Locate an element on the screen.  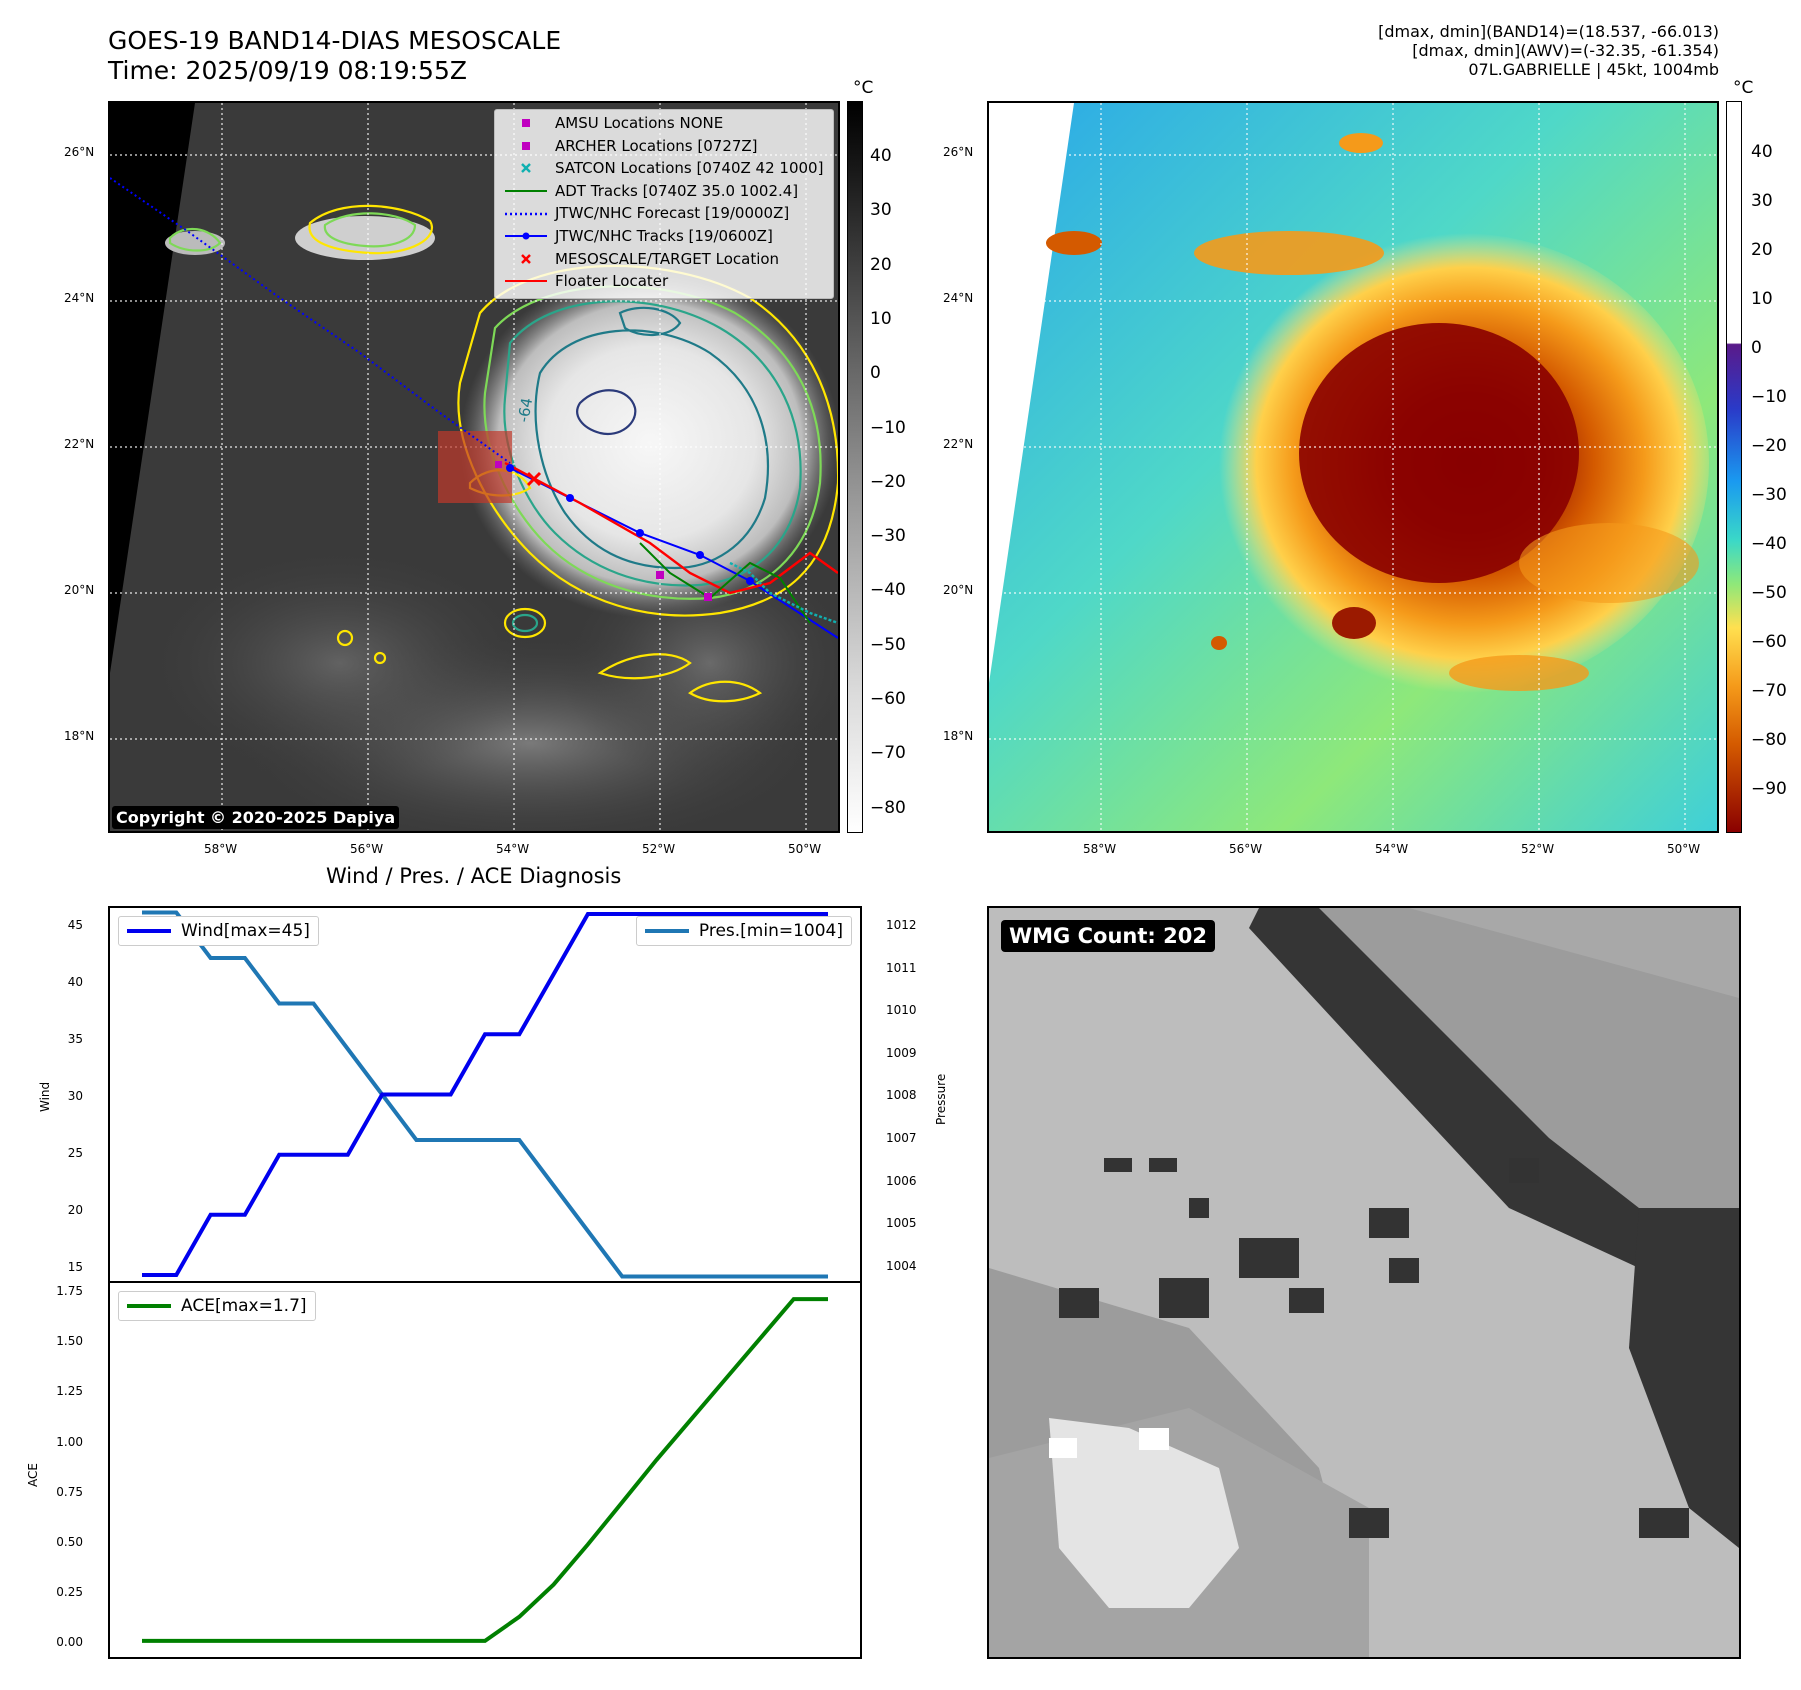
pressure-axis-tick: 1012 is located at coordinates (901, 925).